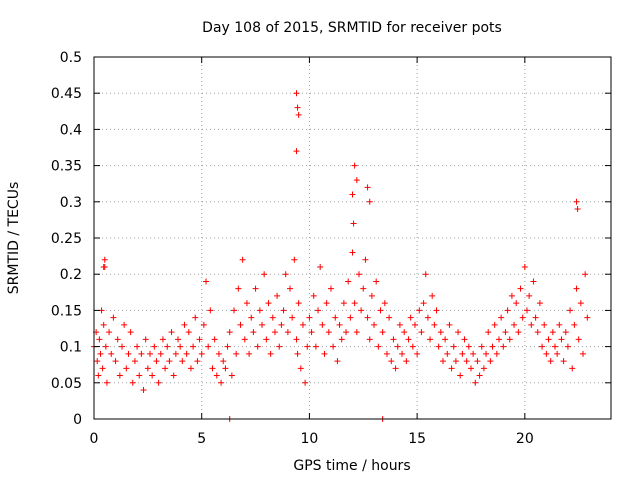 This screenshot has width=640, height=480. I want to click on y-tick-label: 0.45, so click(66, 94).